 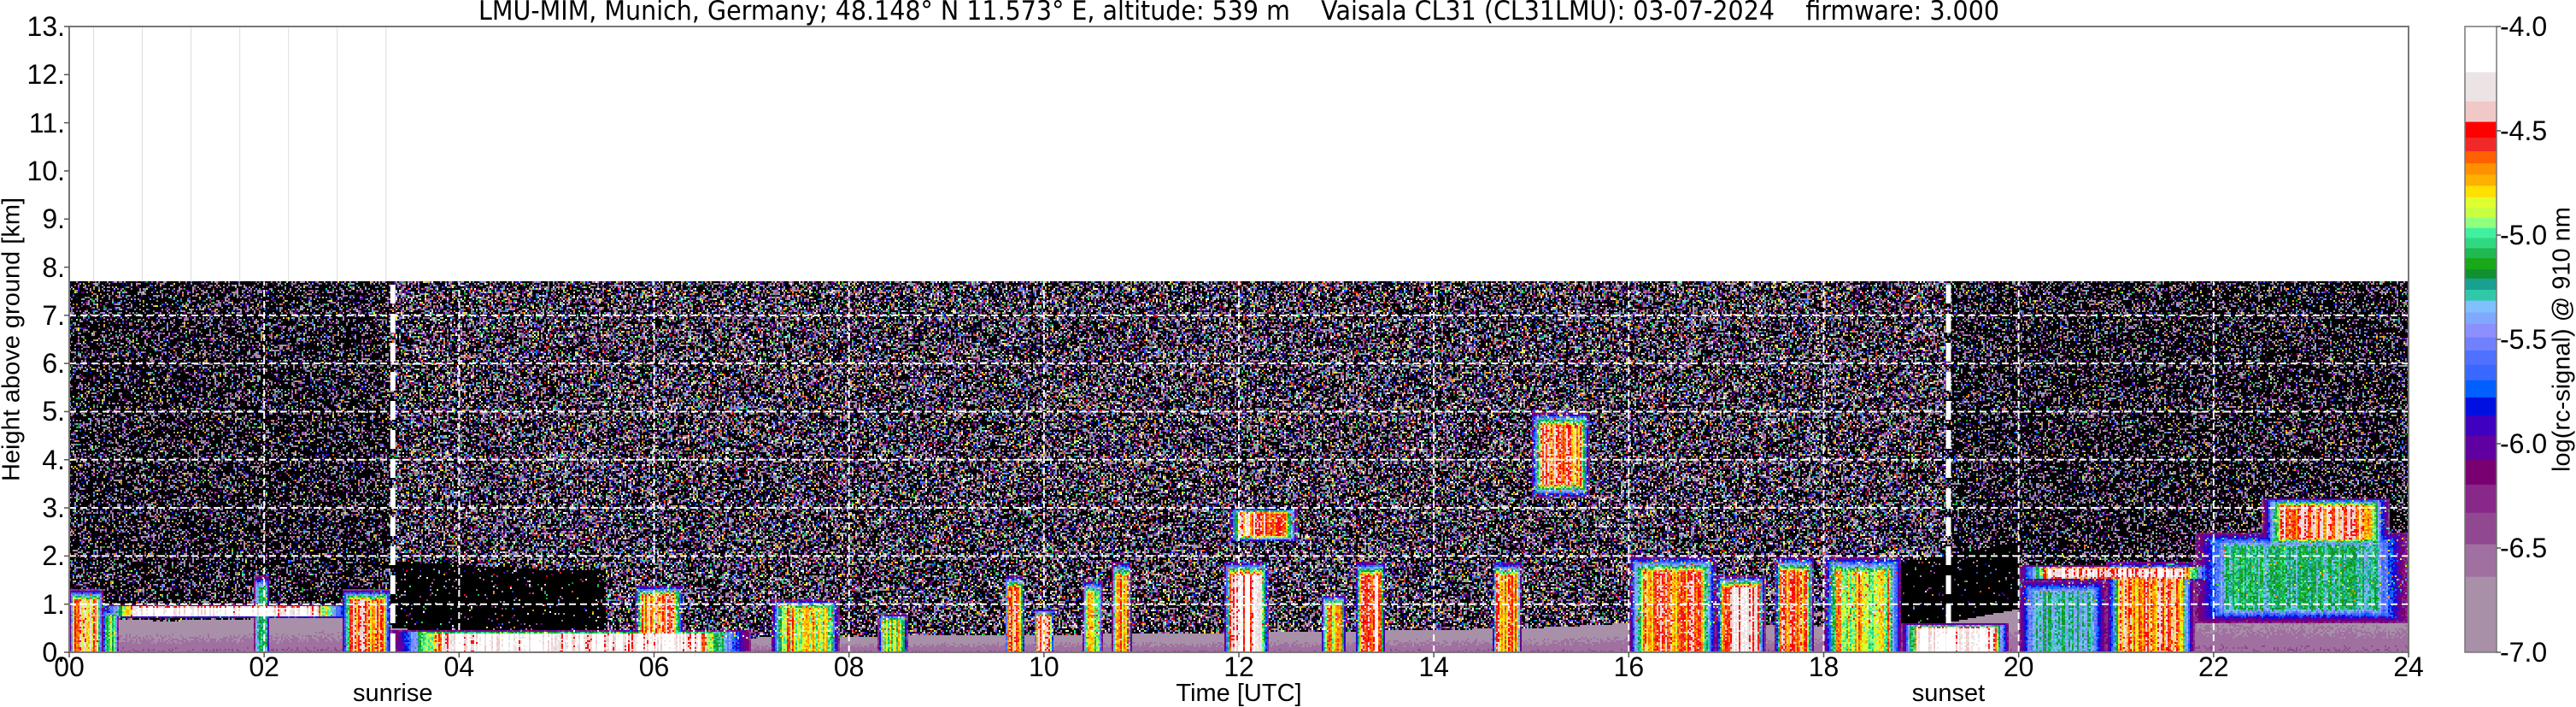 What do you see at coordinates (2562, 340) in the screenshot?
I see `colorbar-label: log(rc-signal) @ 910 nm` at bounding box center [2562, 340].